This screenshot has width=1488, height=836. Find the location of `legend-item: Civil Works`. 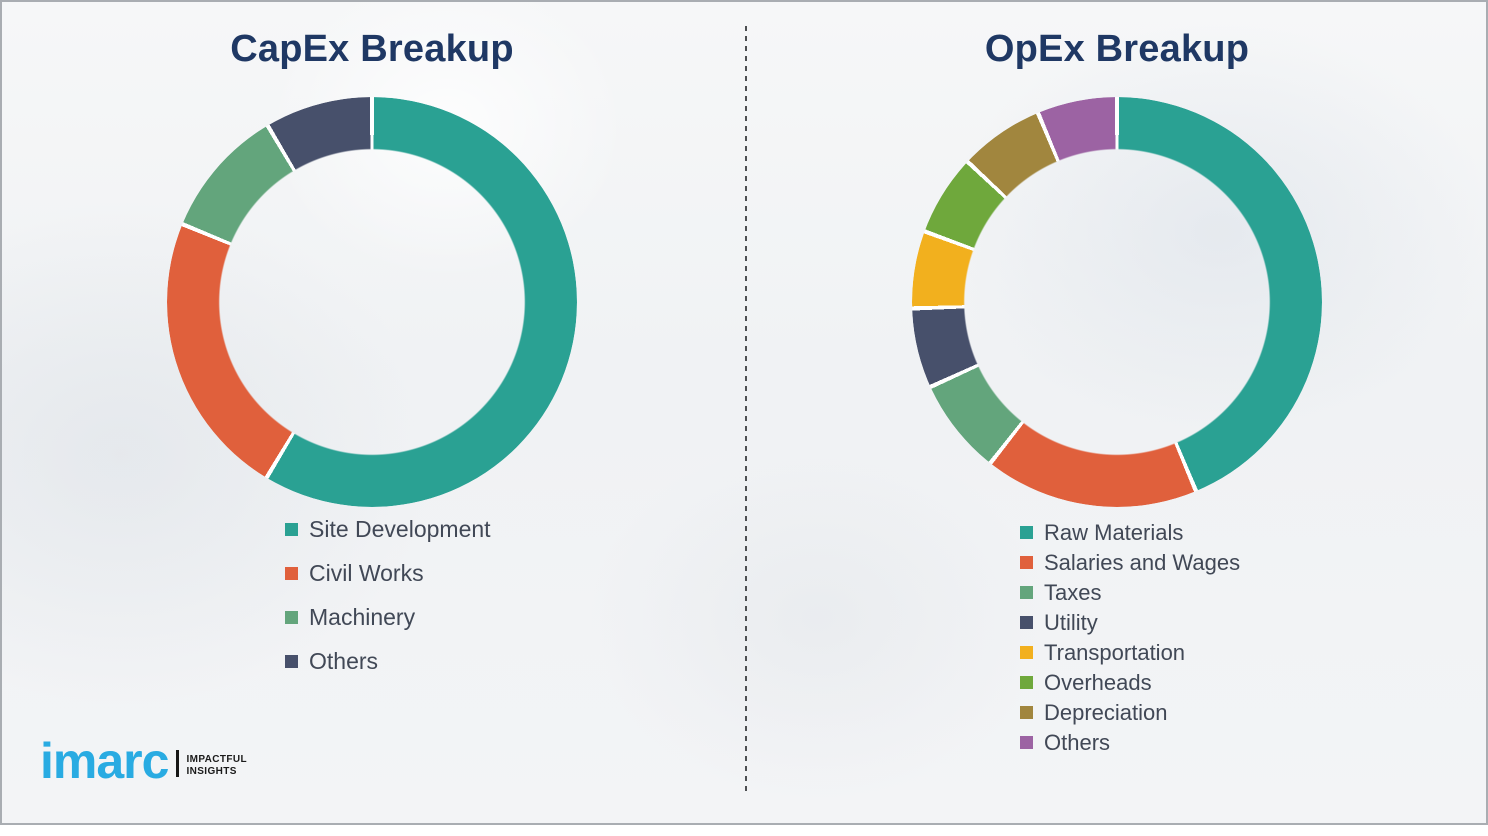

legend-item: Civil Works is located at coordinates (388, 573).